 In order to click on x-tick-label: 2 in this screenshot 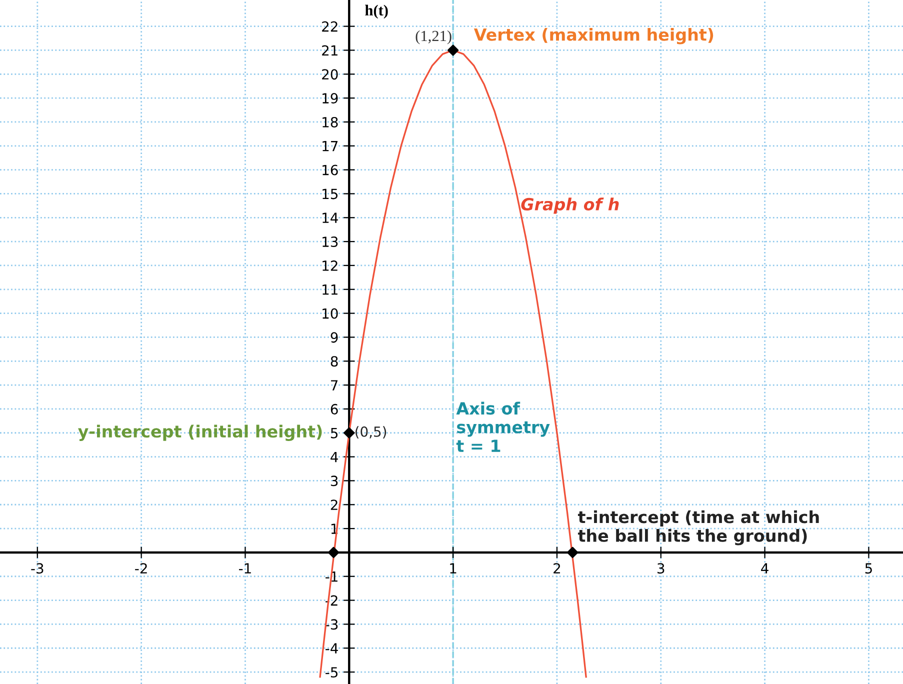, I will do `click(557, 568)`.